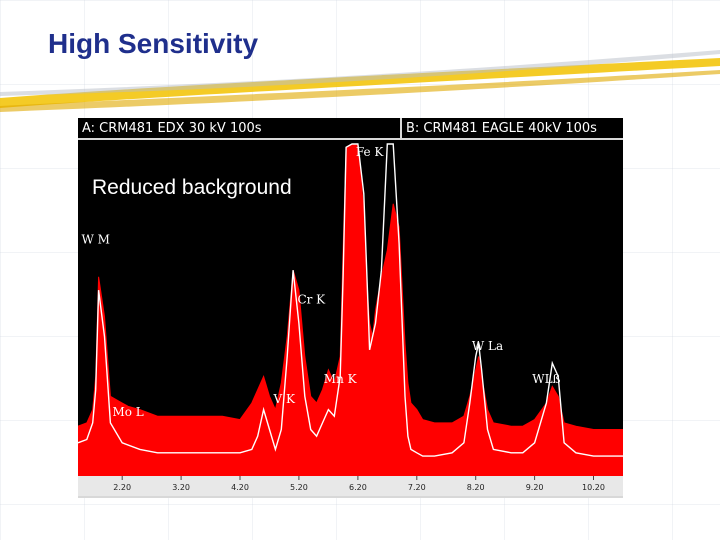 This screenshot has width=720, height=540. Describe the element at coordinates (127, 412) in the screenshot. I see `peak-label: Mo L` at that location.